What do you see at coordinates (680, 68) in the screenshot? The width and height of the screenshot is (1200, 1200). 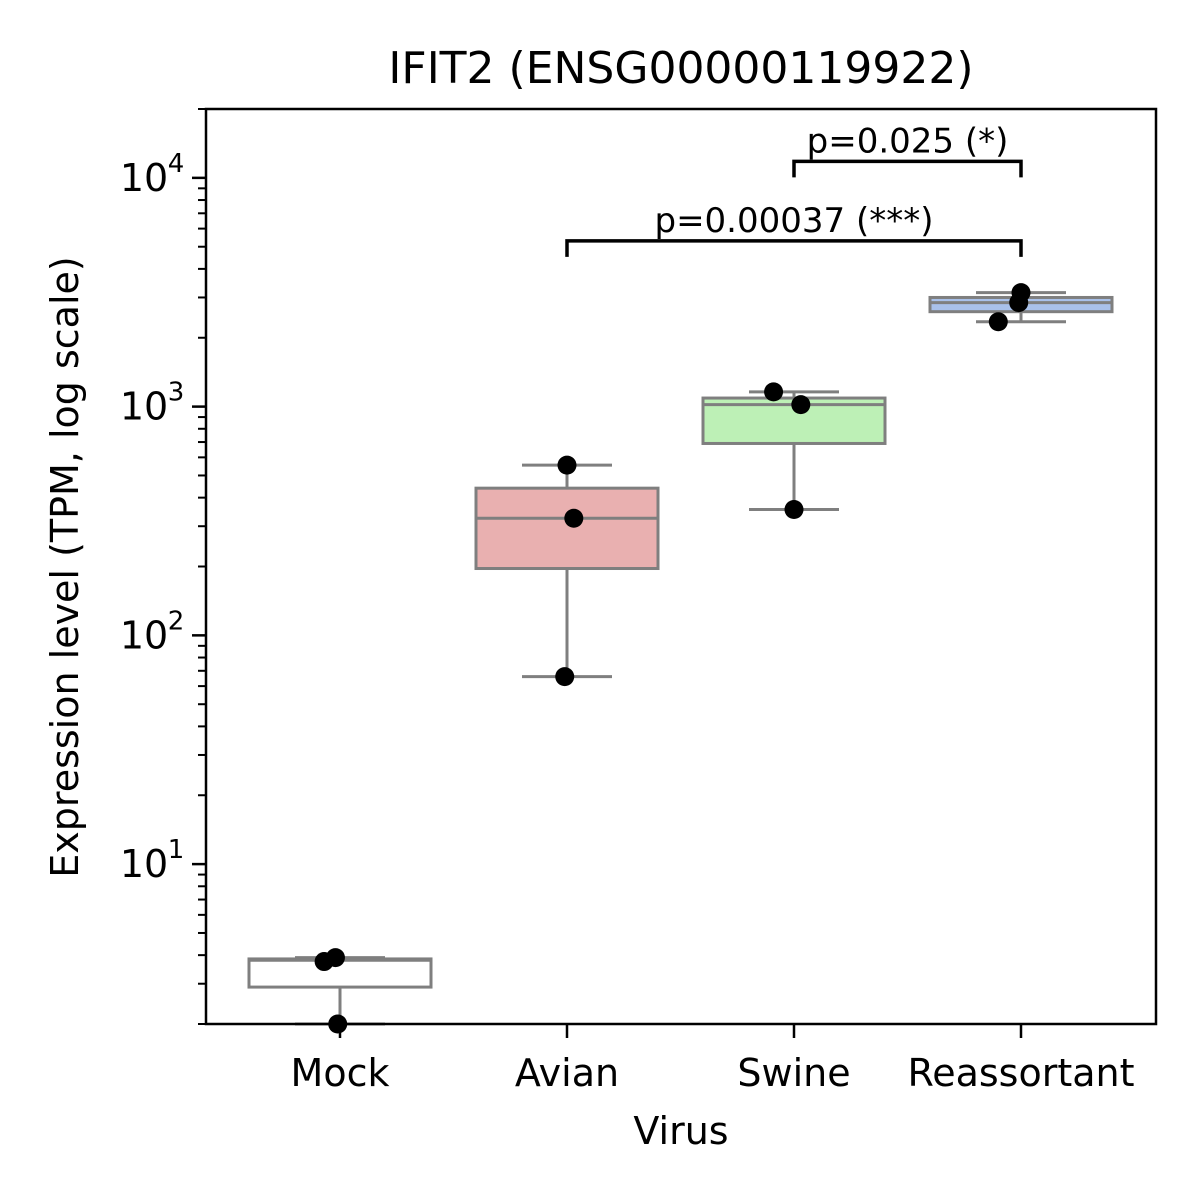 I see `chart-title: IFIT2 (ENSG00000119922)` at bounding box center [680, 68].